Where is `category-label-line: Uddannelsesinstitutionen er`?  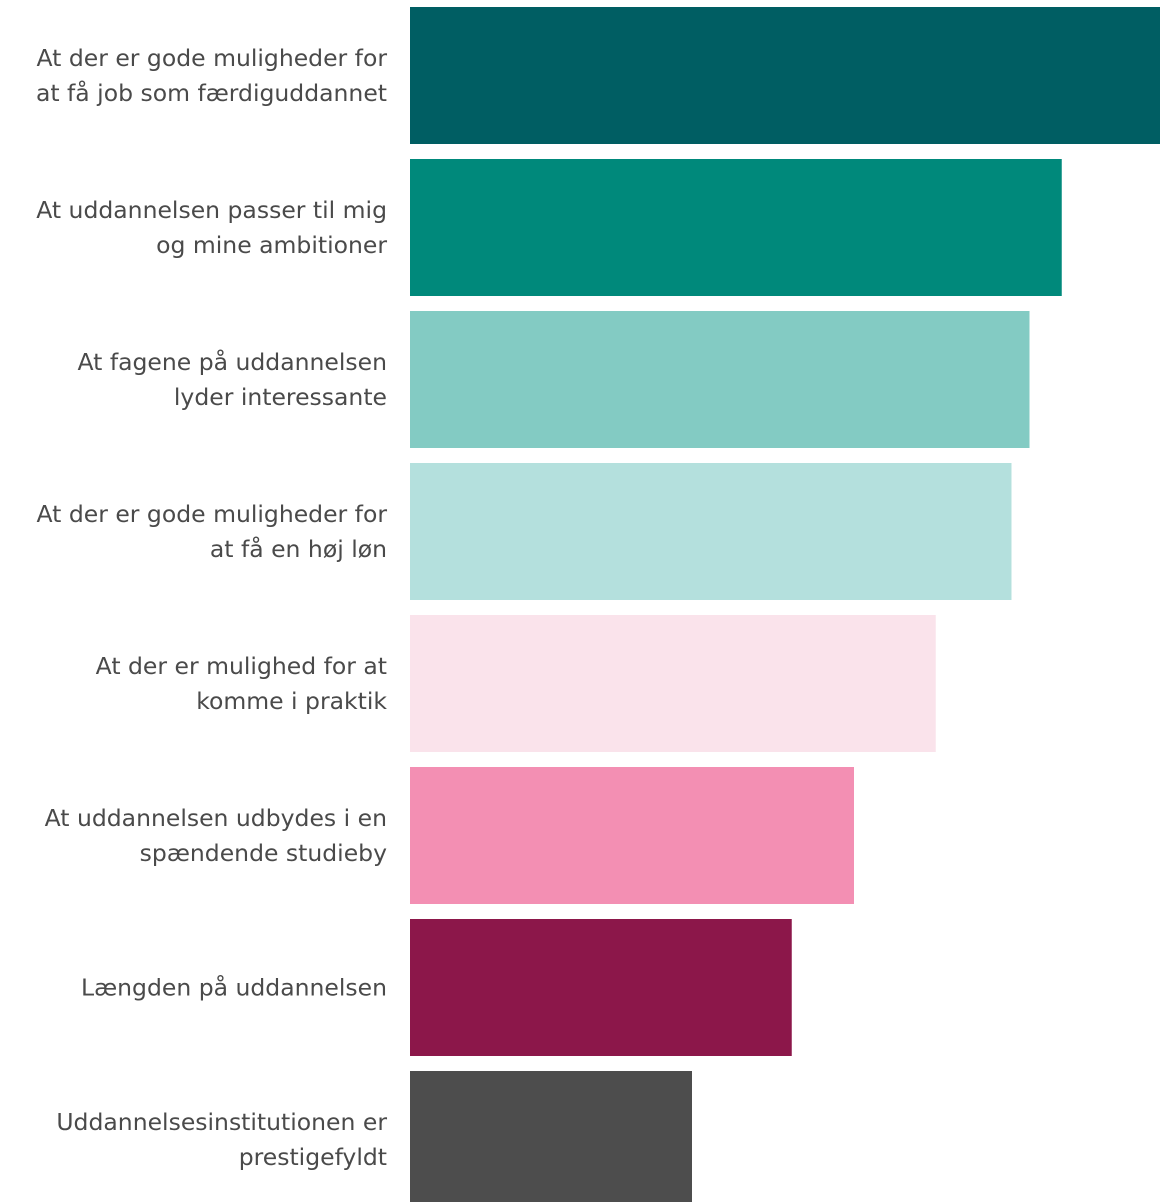
category-label-line: Uddannelsesinstitutionen er is located at coordinates (221, 1122).